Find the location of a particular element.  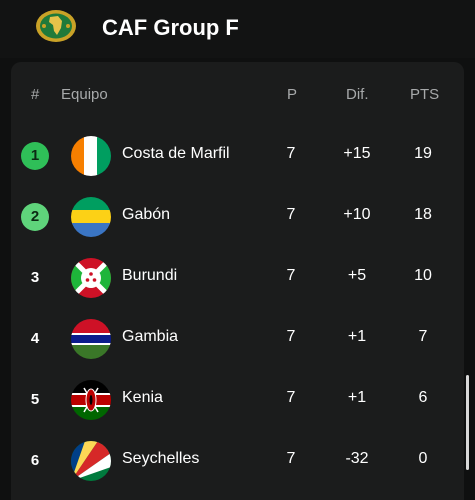

rank-badge: 5 is located at coordinates (35, 399).